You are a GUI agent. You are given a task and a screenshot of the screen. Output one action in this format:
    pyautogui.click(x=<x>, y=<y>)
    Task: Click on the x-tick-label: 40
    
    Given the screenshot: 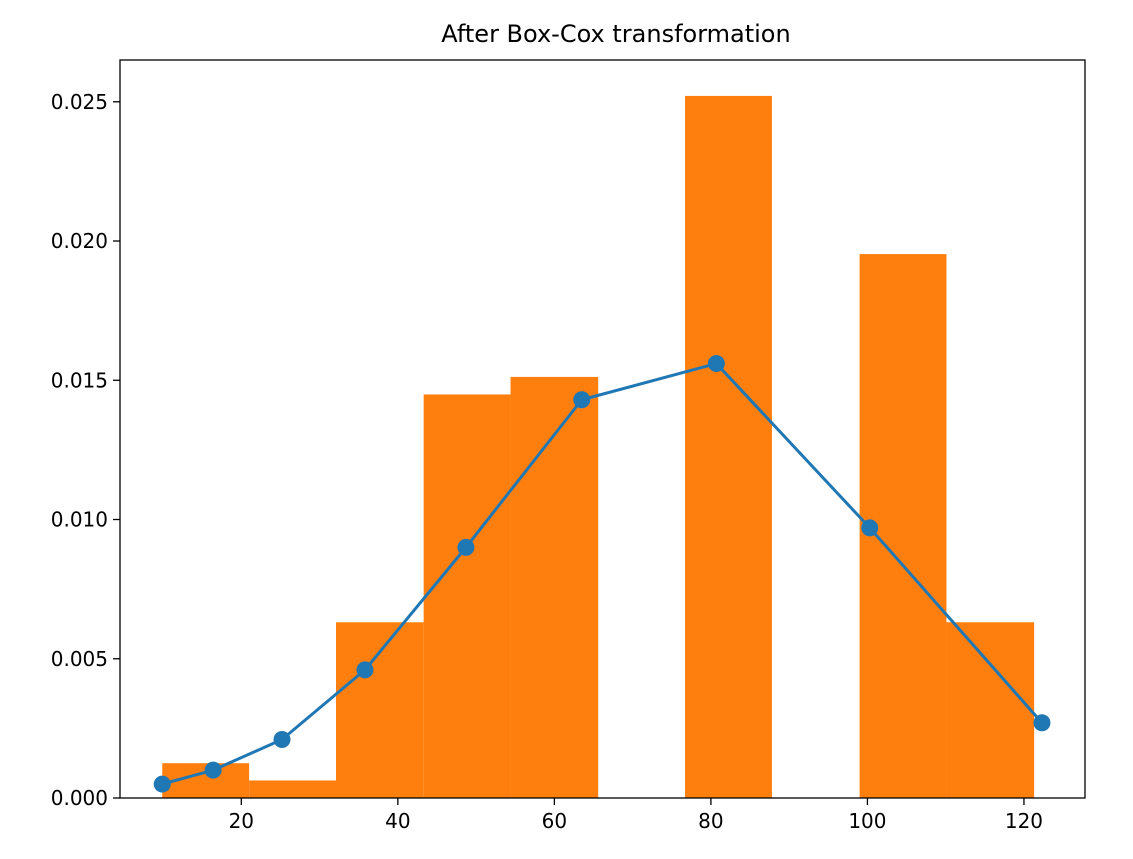 What is the action you would take?
    pyautogui.click(x=397, y=821)
    